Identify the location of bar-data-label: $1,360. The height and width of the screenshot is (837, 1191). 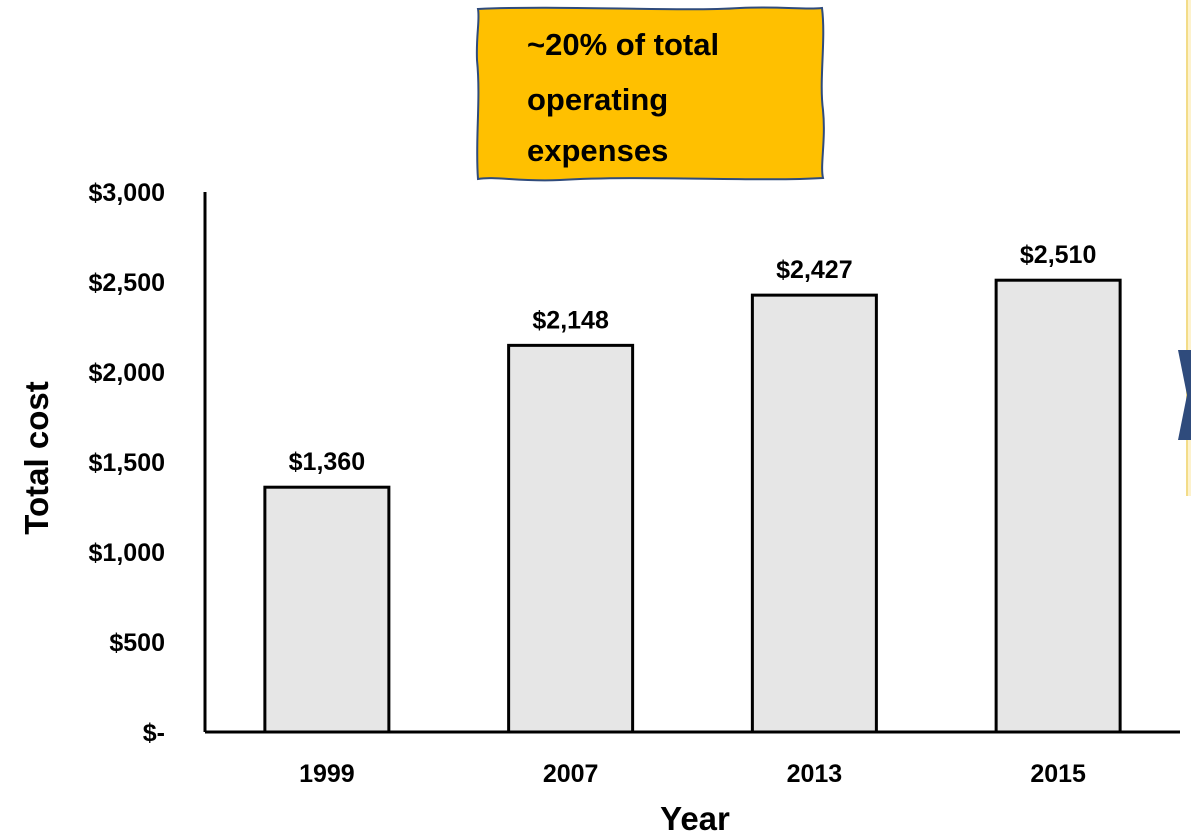
(327, 462).